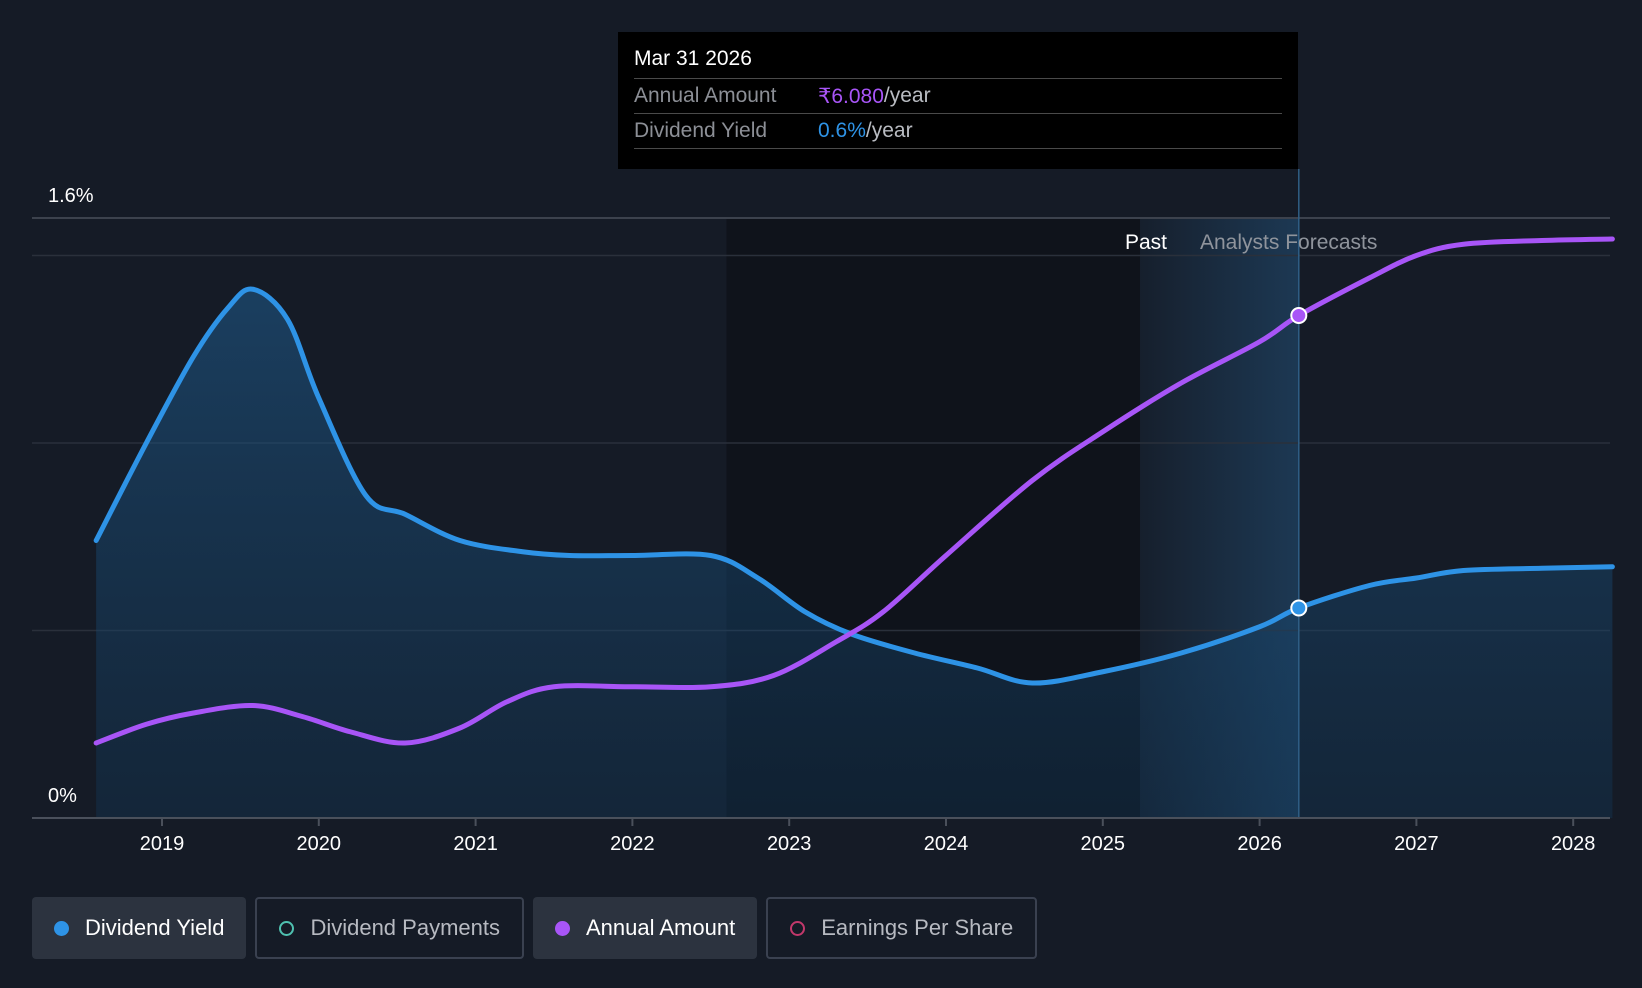  I want to click on tooltip-label: Dividend Yield, so click(701, 130).